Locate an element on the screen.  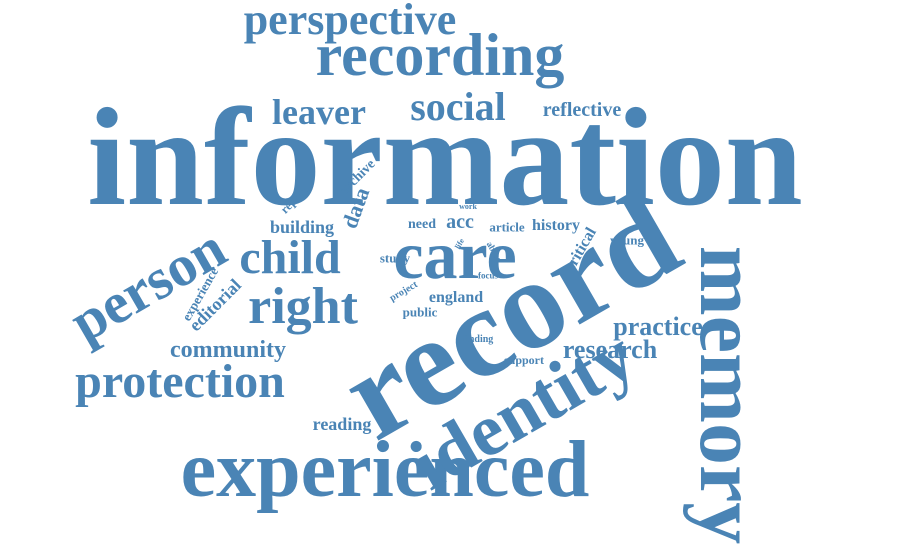
word-acc: acc is located at coordinates (460, 222).